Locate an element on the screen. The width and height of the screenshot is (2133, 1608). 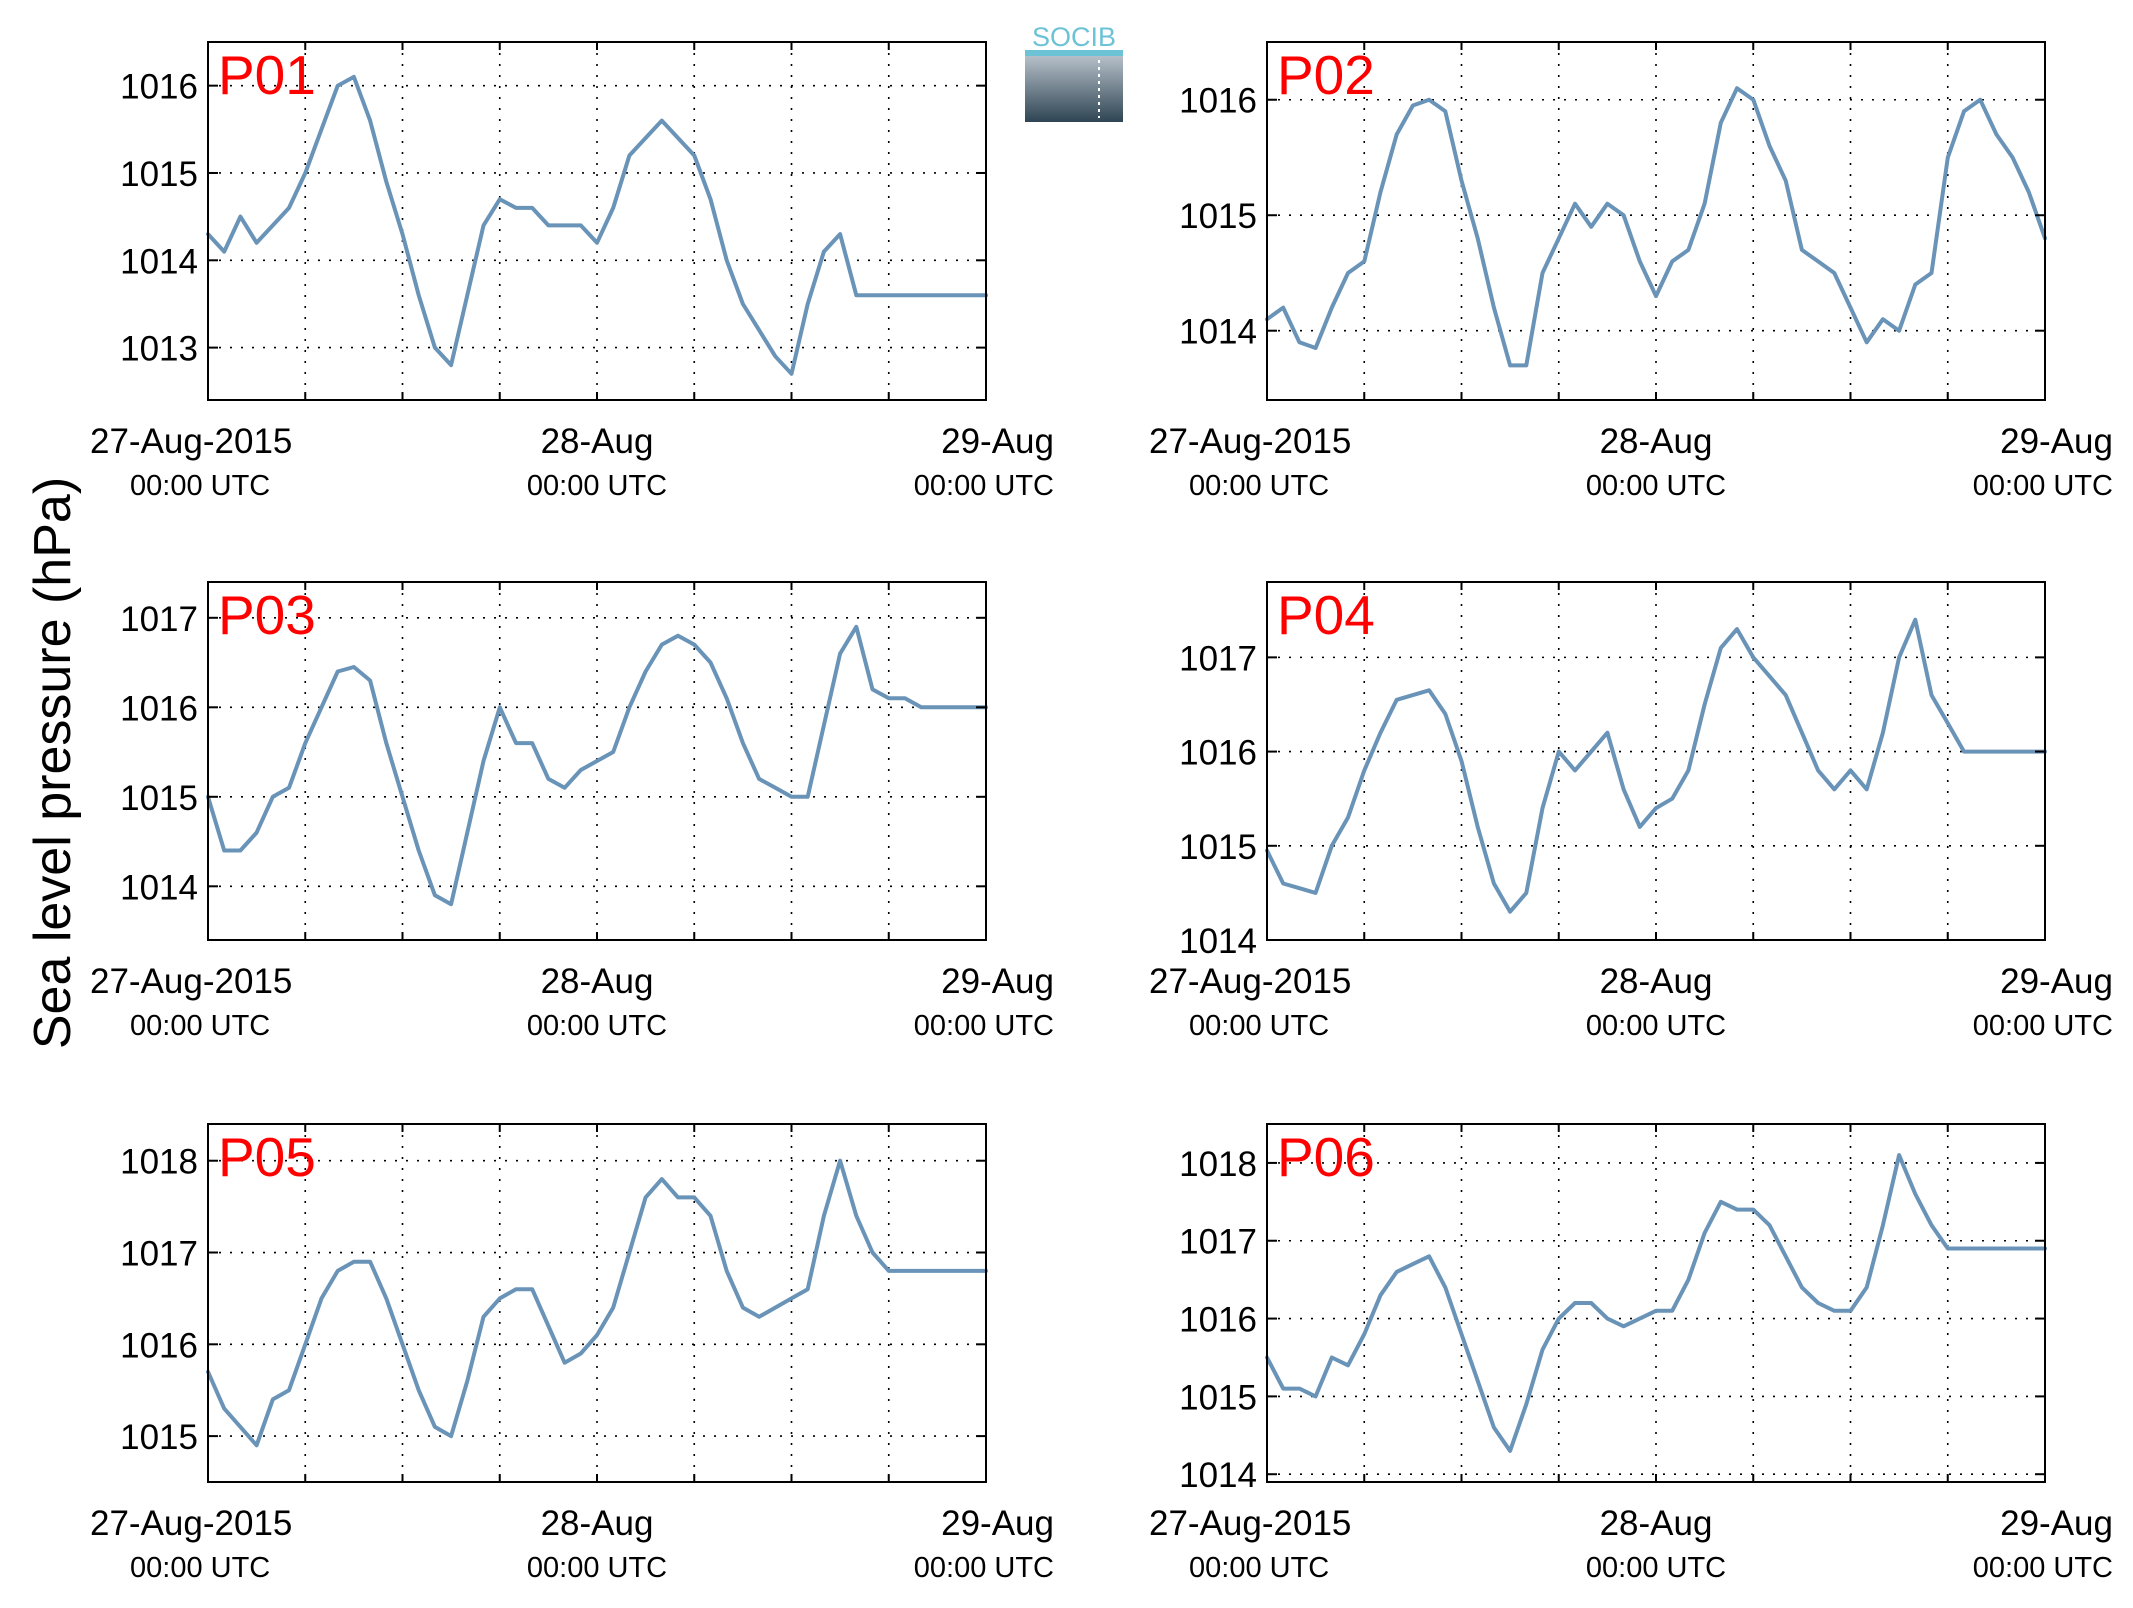
panel-label: P01 is located at coordinates (267, 75).